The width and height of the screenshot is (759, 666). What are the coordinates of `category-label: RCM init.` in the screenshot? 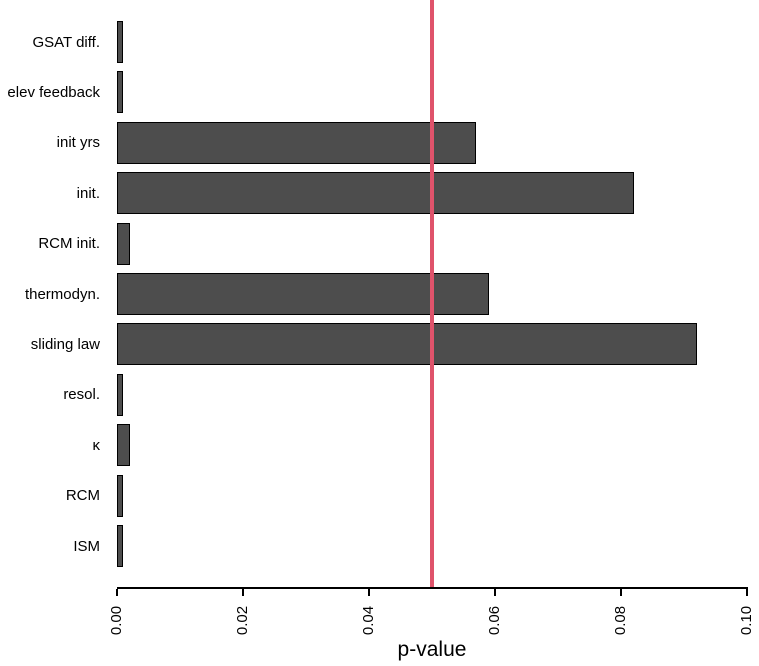 It's located at (69, 244).